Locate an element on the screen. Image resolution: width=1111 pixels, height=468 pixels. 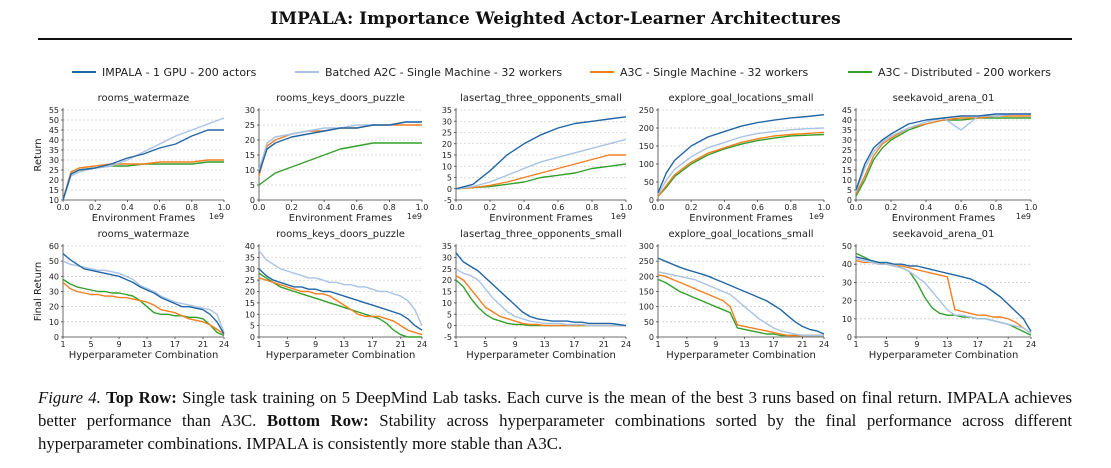
panel-2-2-x-tick-label: 21 is located at coordinates (401, 344).